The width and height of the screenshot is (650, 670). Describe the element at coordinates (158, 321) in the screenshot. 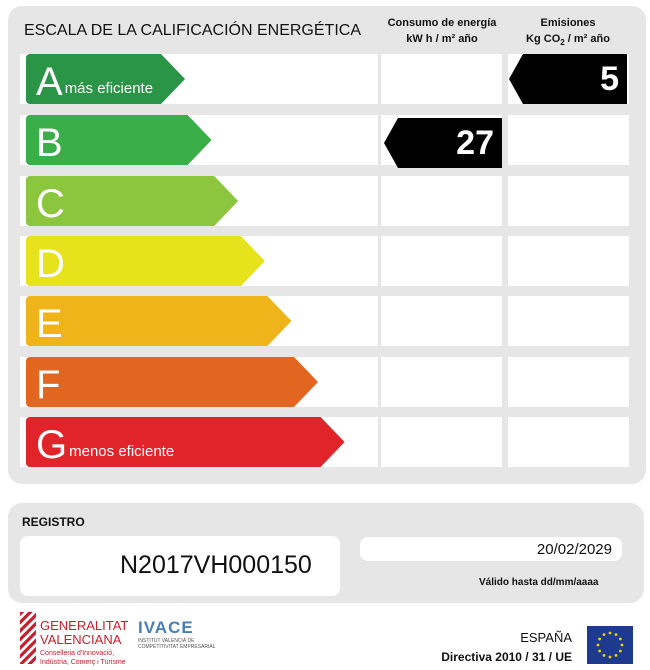

I see `grade-arrow-e: E` at that location.